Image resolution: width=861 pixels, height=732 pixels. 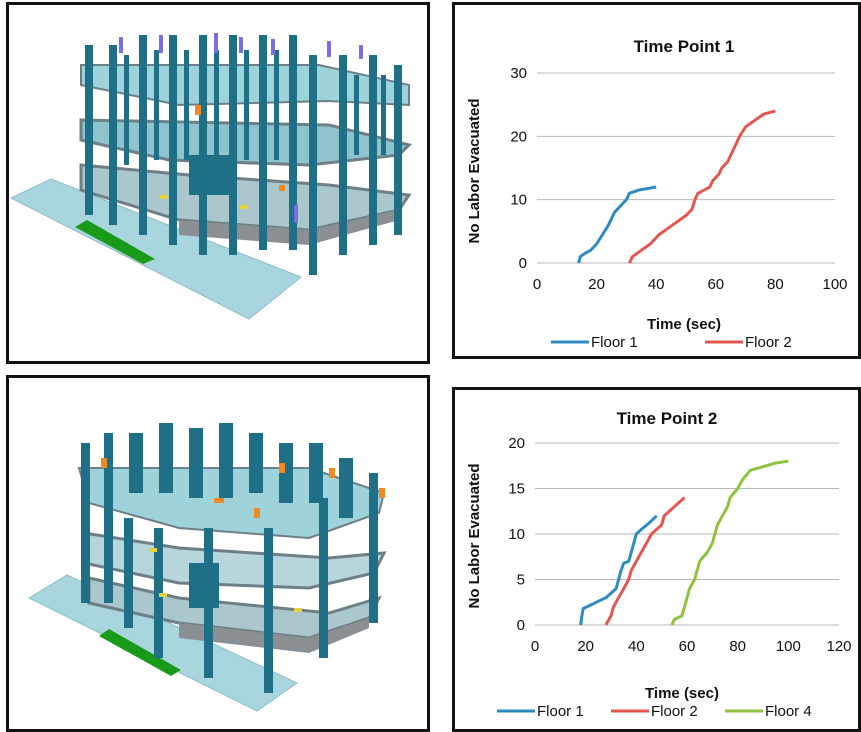 I want to click on legend-label: Floor 4, so click(x=788, y=711).